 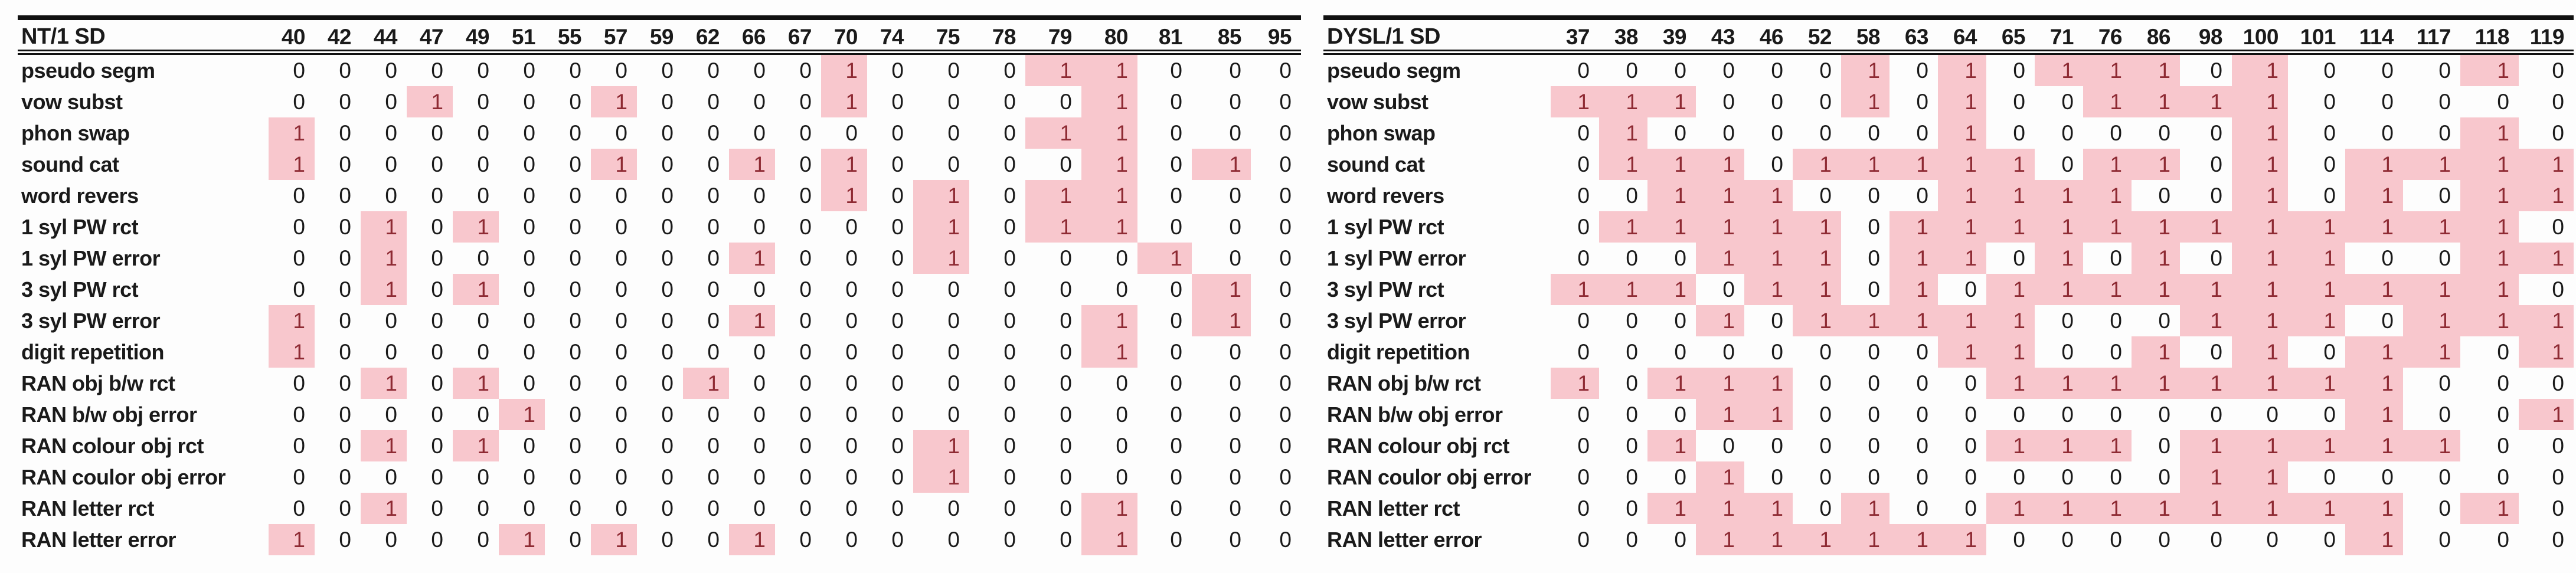 What do you see at coordinates (1396, 257) in the screenshot?
I see `row-label: 1 syl PW error` at bounding box center [1396, 257].